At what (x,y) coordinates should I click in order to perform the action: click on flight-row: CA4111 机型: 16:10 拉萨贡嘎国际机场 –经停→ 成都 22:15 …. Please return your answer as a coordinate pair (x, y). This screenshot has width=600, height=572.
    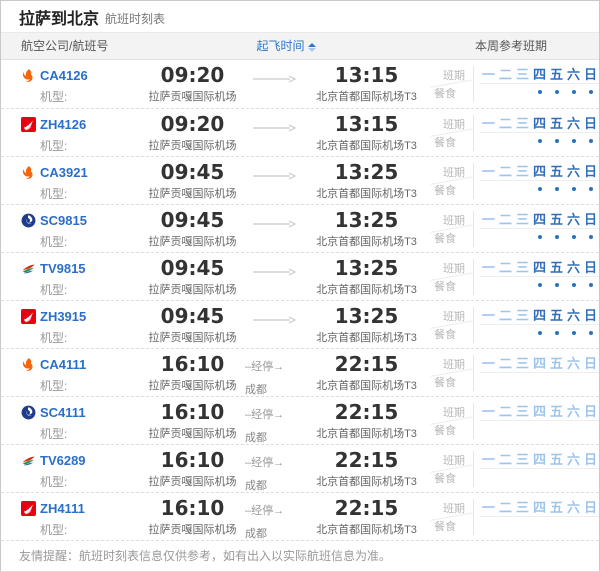
    Looking at the image, I should click on (300, 371).